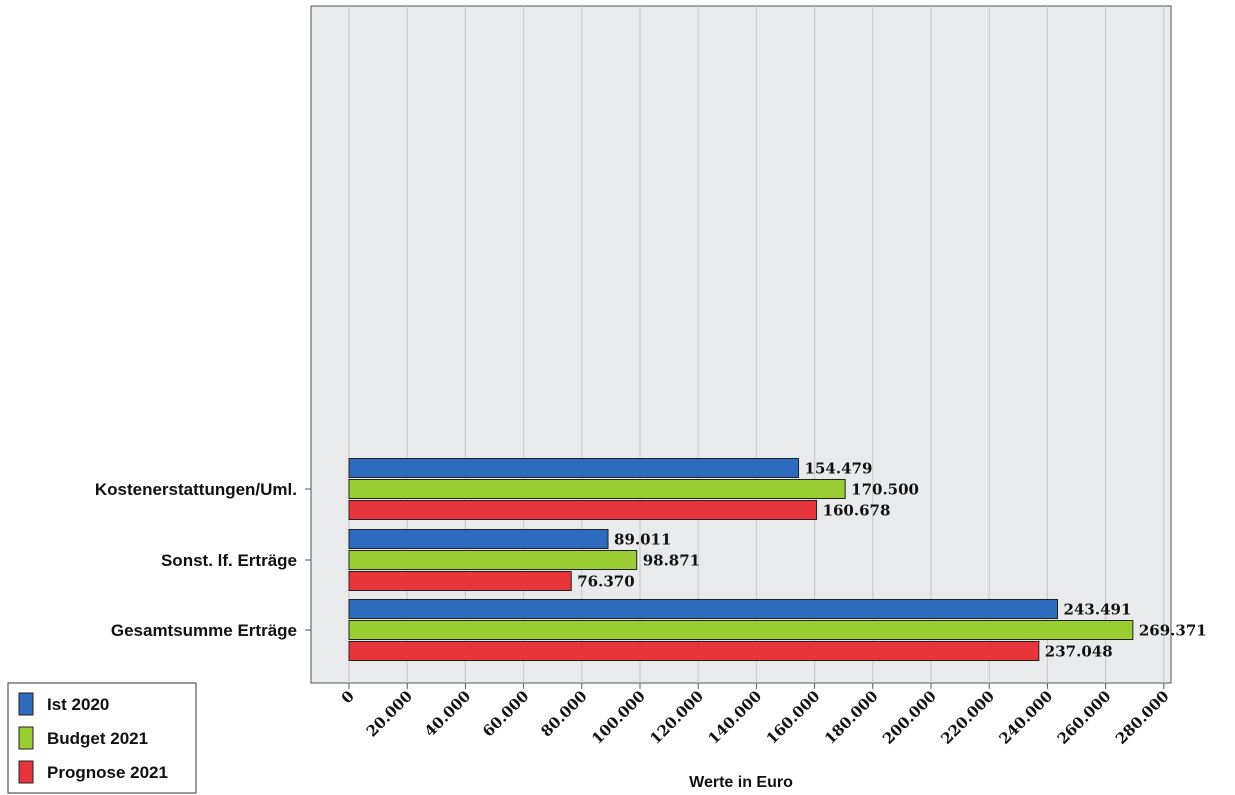 This screenshot has height=795, width=1235. What do you see at coordinates (1026, 717) in the screenshot?
I see `x-tick-label: 240.000` at bounding box center [1026, 717].